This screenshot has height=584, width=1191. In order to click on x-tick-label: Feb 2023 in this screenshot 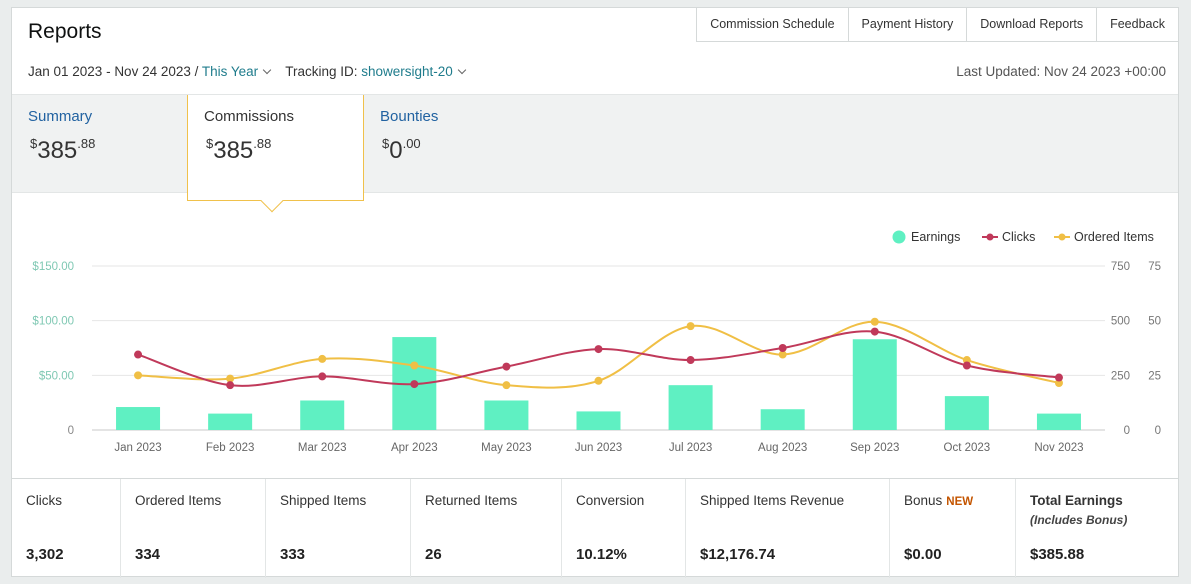, I will do `click(230, 448)`.